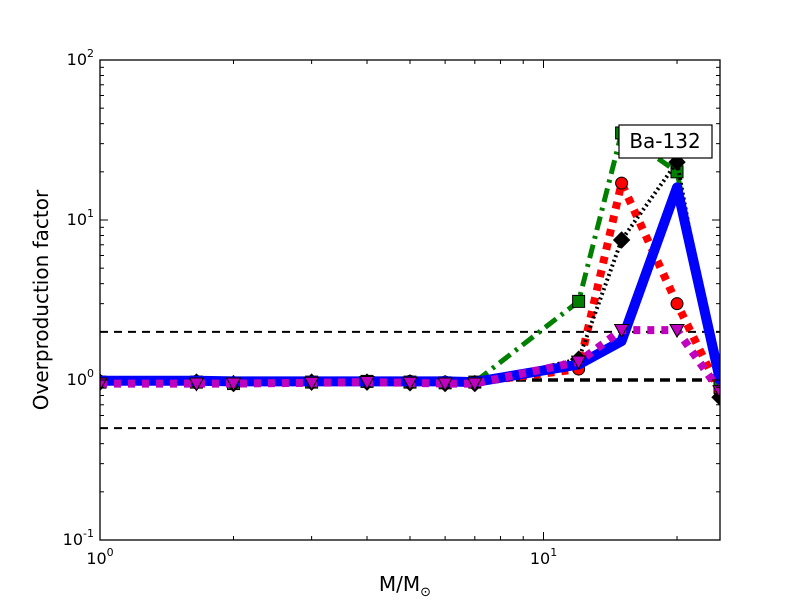 Image resolution: width=800 pixels, height=600 pixels. What do you see at coordinates (553, 552) in the screenshot?
I see `x-tick-label-exponent: 1` at bounding box center [553, 552].